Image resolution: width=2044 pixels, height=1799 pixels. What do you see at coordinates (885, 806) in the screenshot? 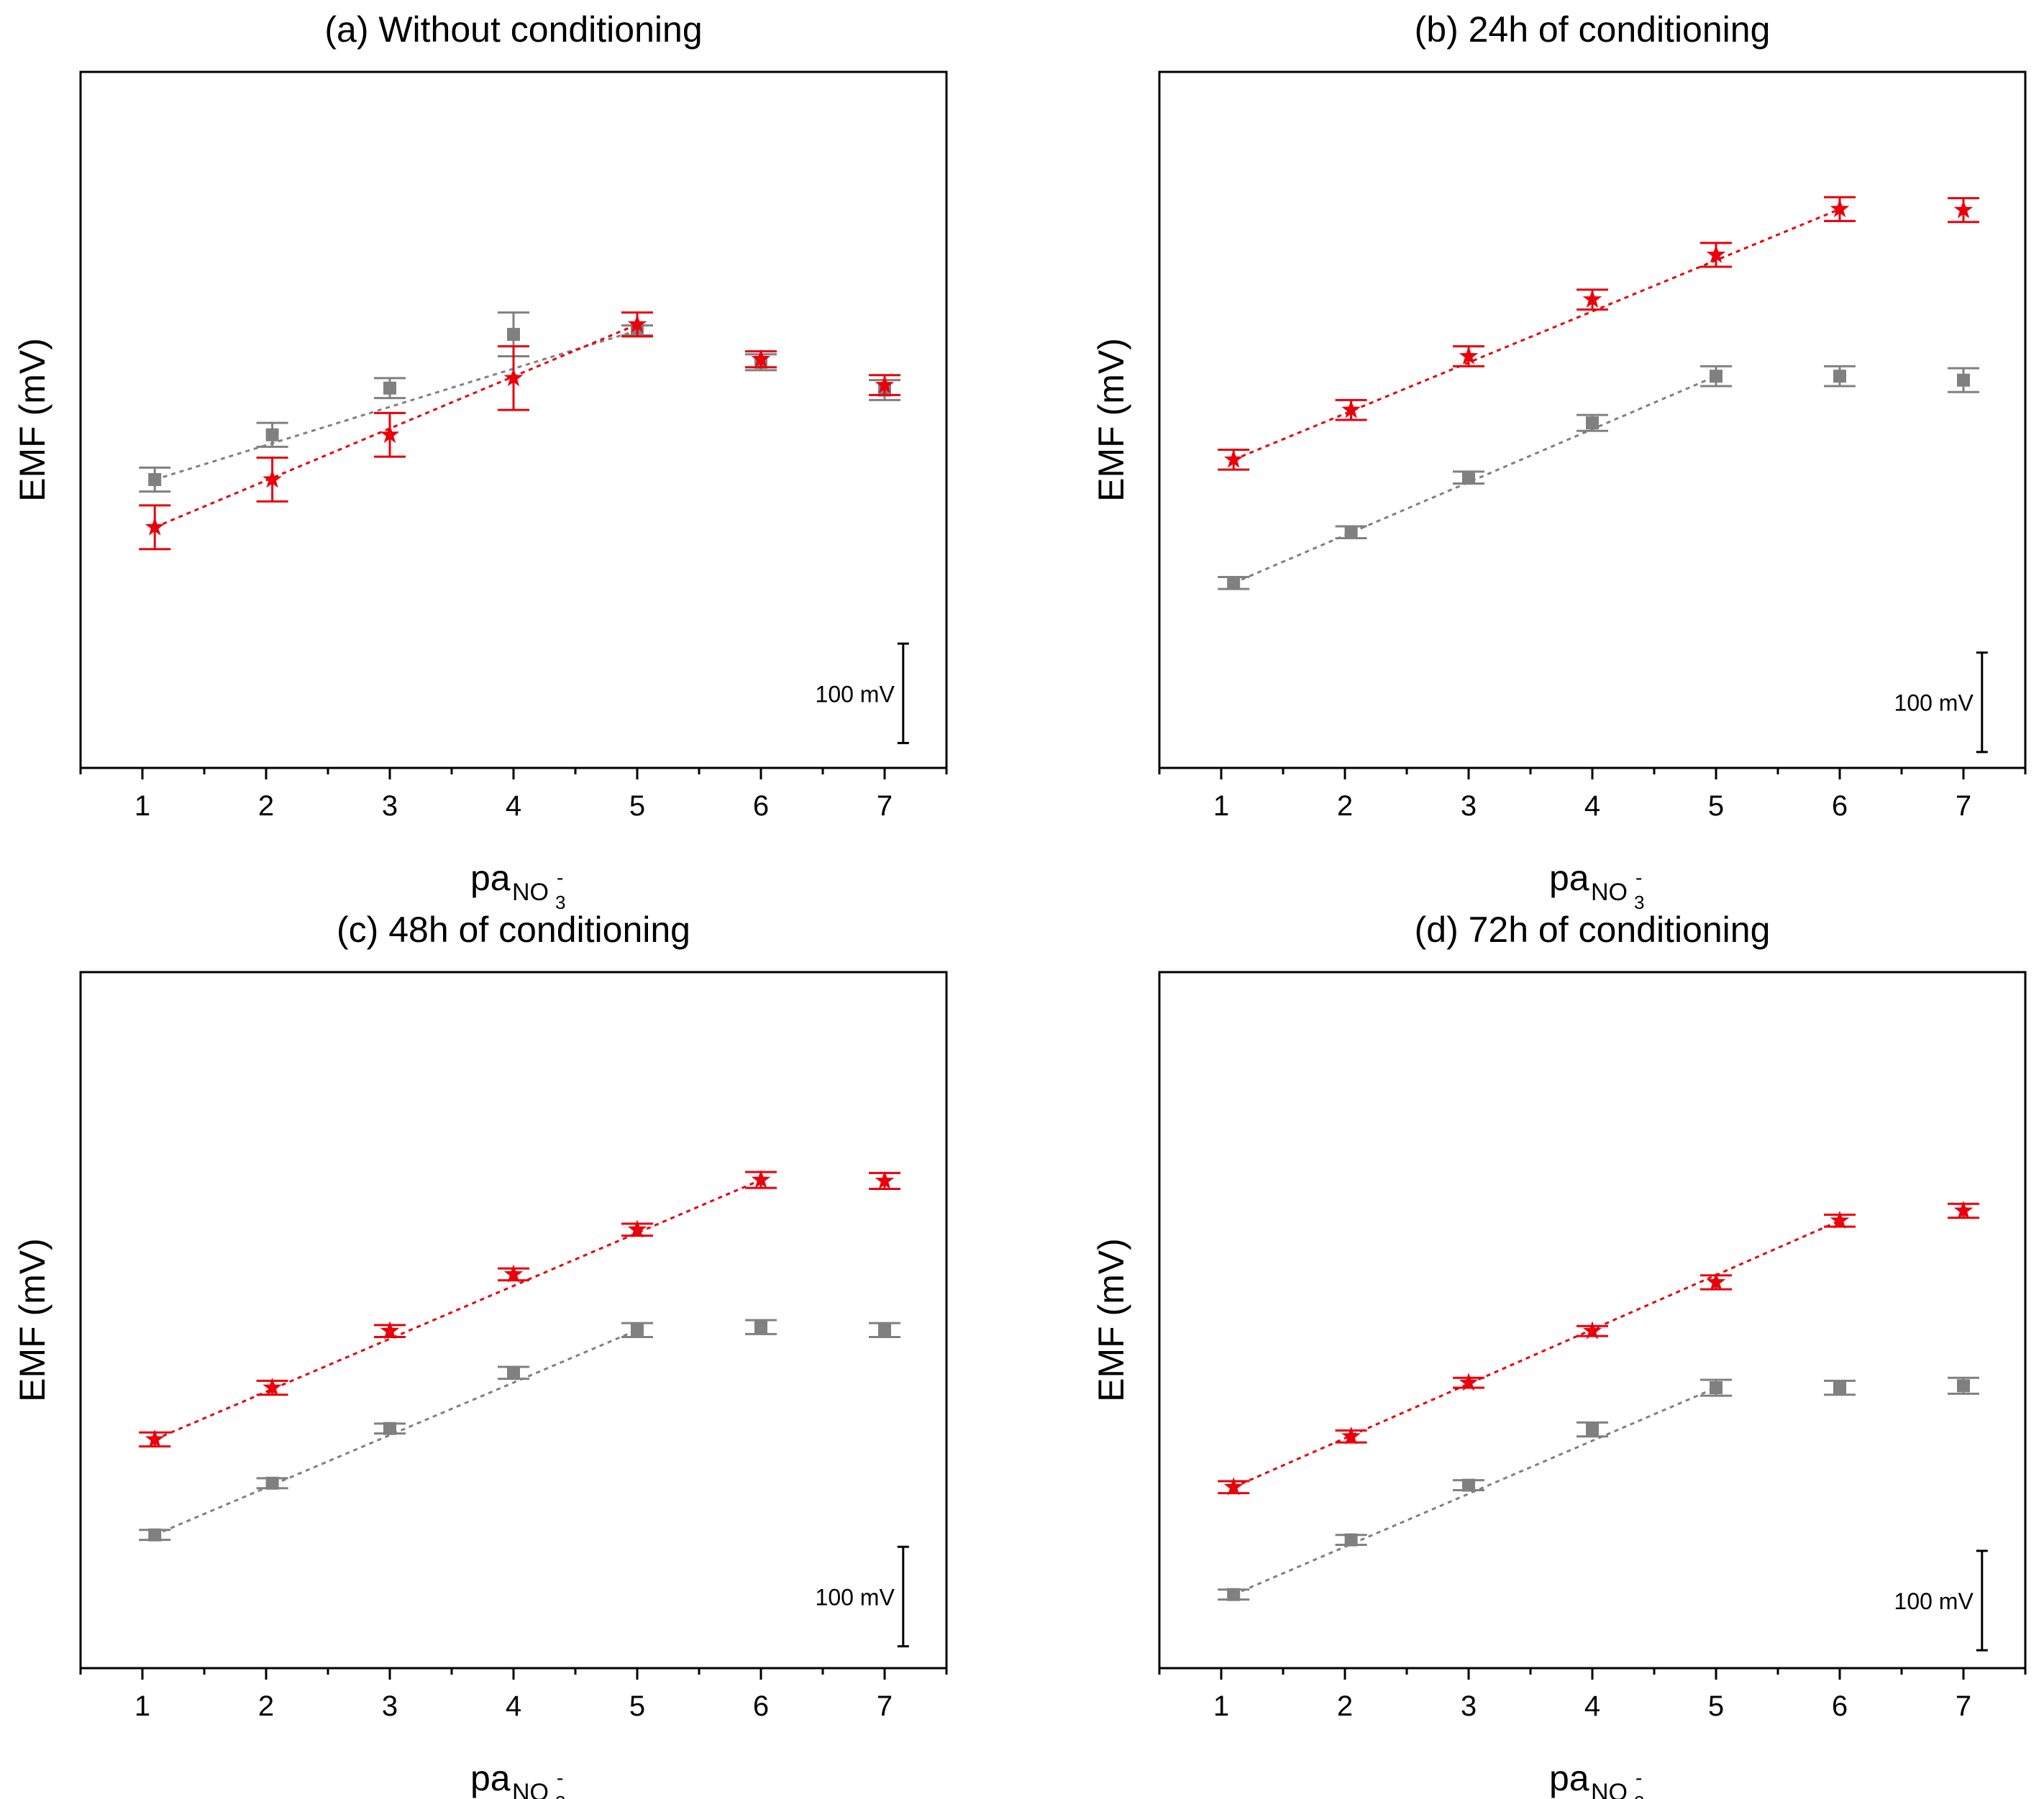
I see `x-tick-label: 7` at bounding box center [885, 806].